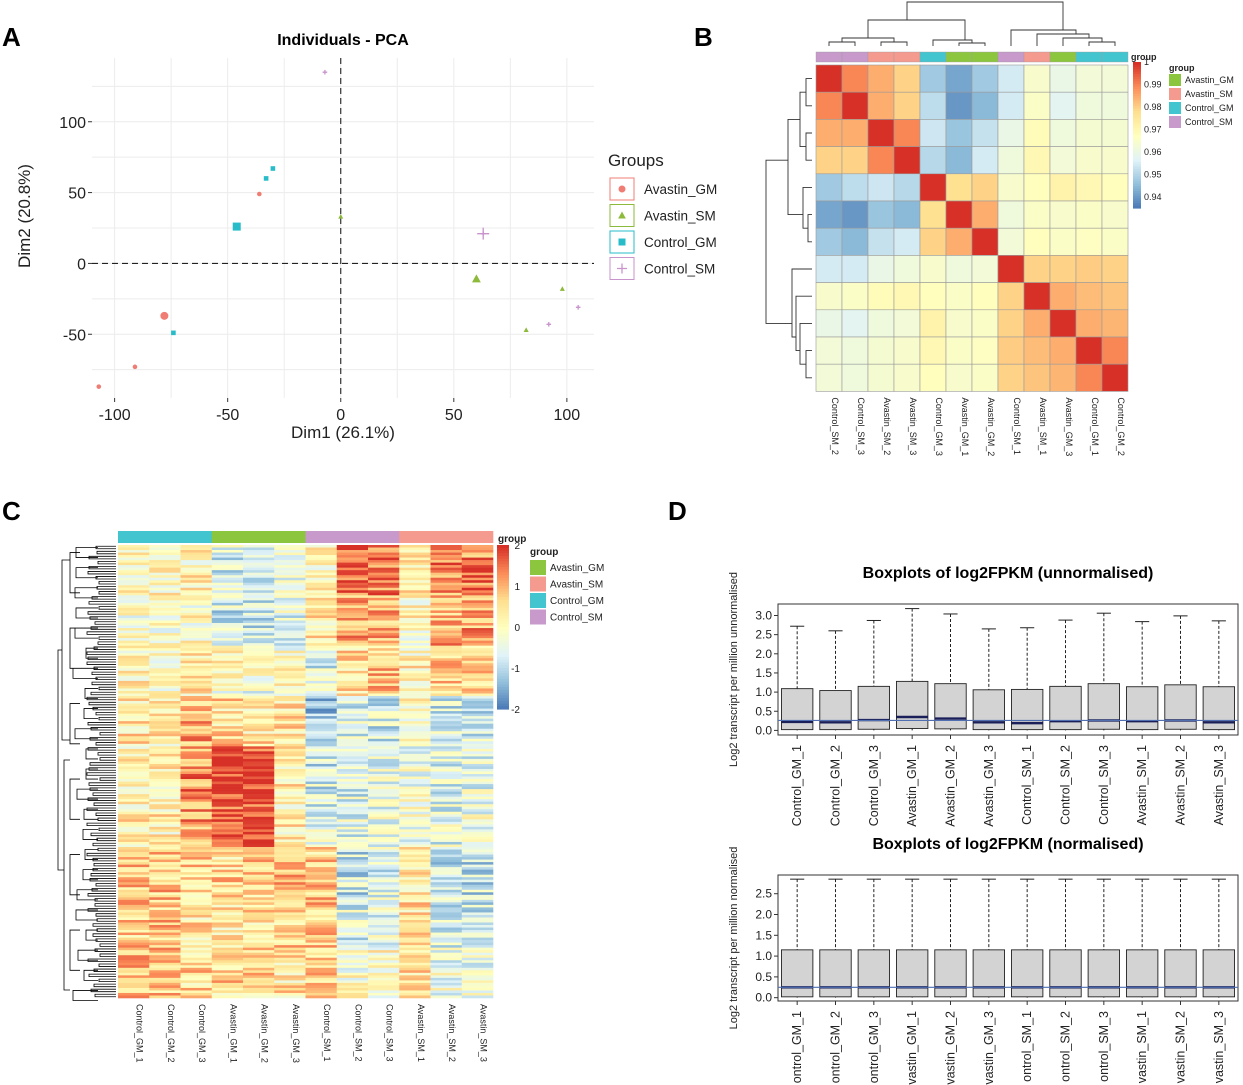 This screenshot has height=1085, width=1243. Describe the element at coordinates (1153, 129) in the screenshot. I see `colorbar-label: 0.97` at that location.